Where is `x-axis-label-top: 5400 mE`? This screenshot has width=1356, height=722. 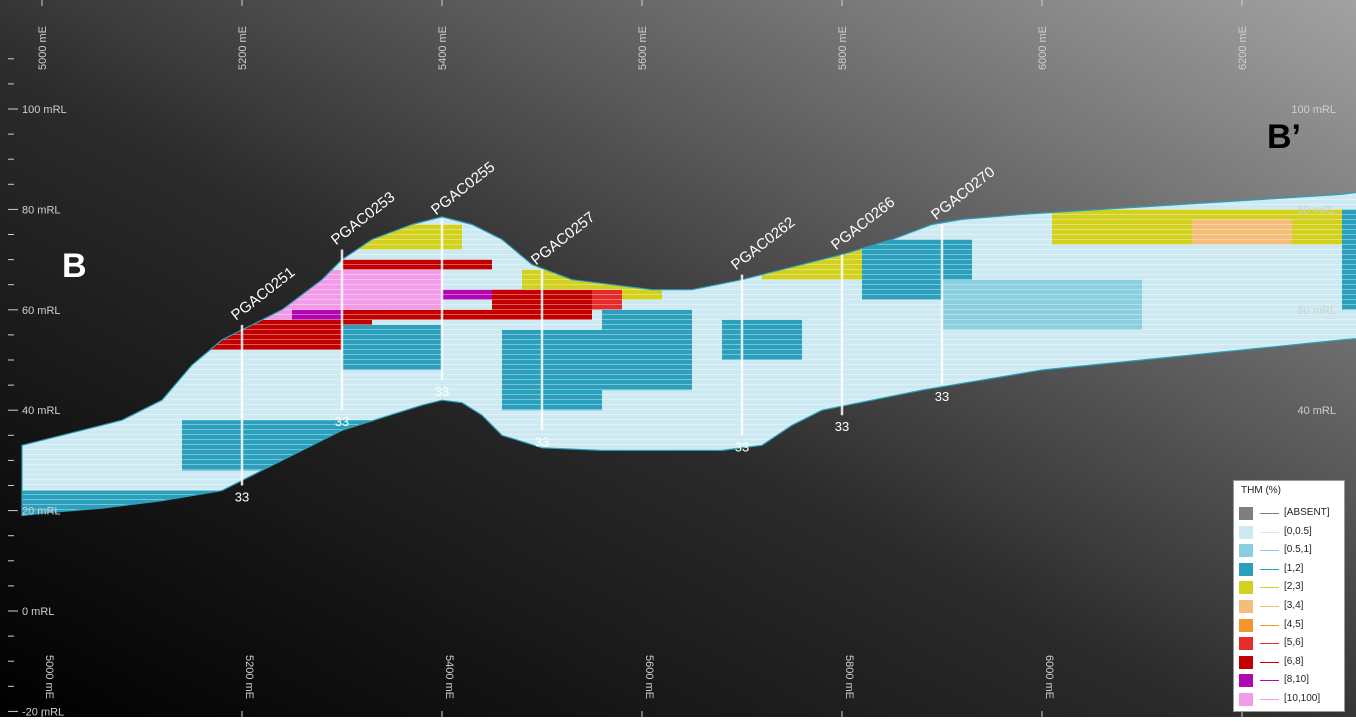
x-axis-label-top: 5400 mE is located at coordinates (443, 48).